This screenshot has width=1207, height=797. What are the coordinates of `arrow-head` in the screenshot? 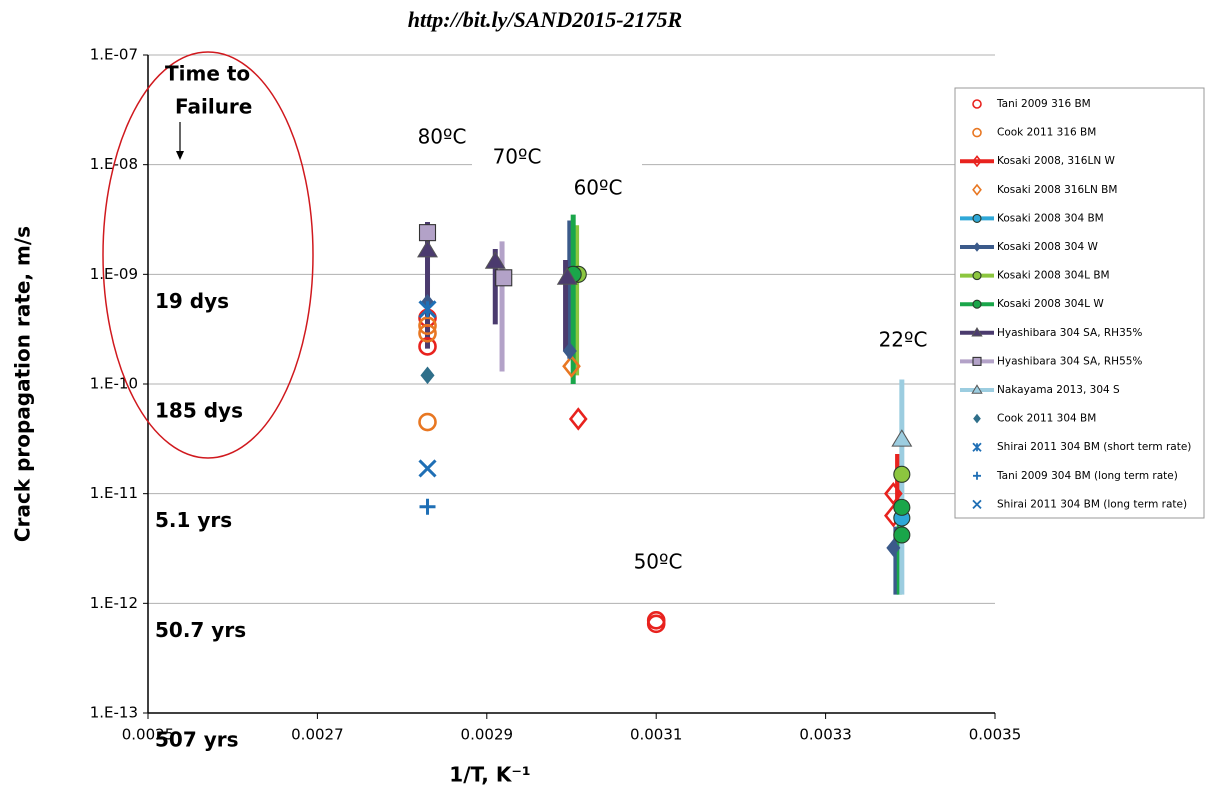 It's located at (180, 155).